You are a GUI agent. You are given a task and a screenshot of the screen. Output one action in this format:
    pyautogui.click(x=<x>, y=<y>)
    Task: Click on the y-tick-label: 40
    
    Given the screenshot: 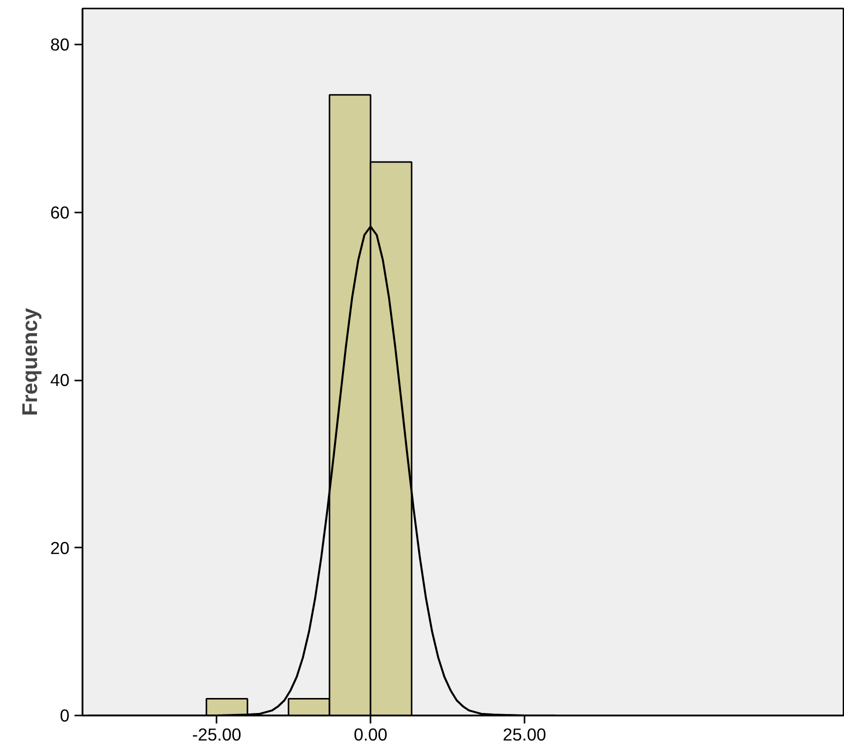 What is the action you would take?
    pyautogui.click(x=60, y=380)
    